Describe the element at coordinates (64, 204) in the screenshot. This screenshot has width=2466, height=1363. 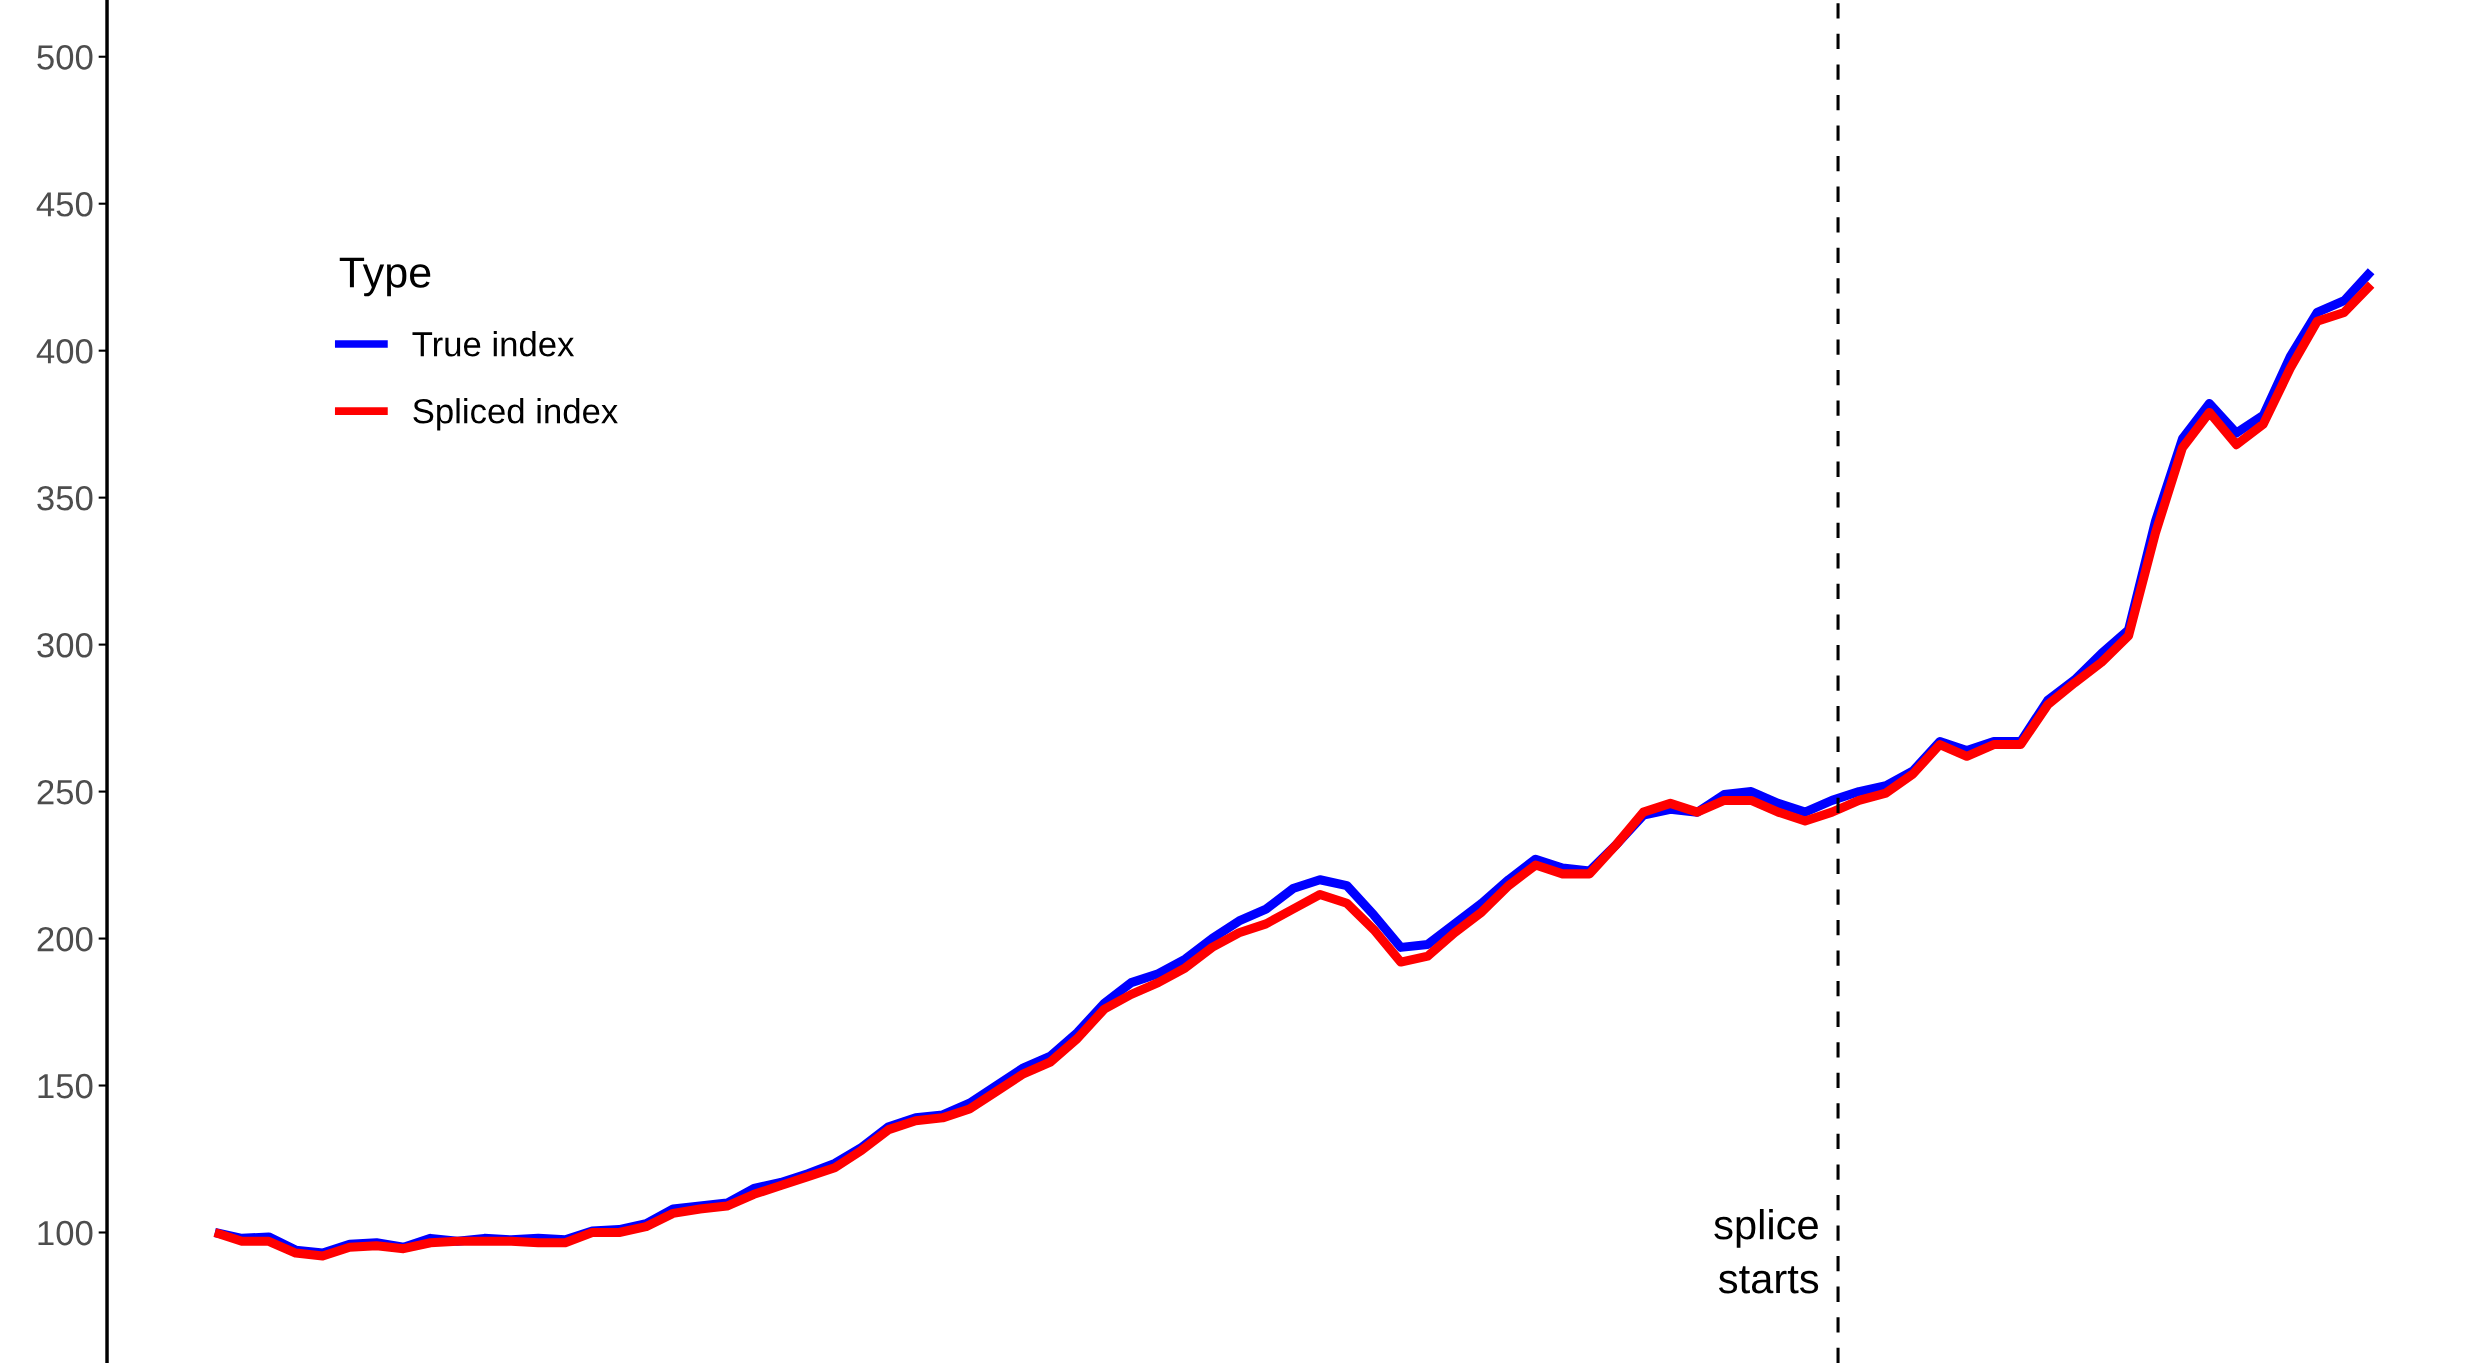
I see `y-tick-label: 450` at that location.